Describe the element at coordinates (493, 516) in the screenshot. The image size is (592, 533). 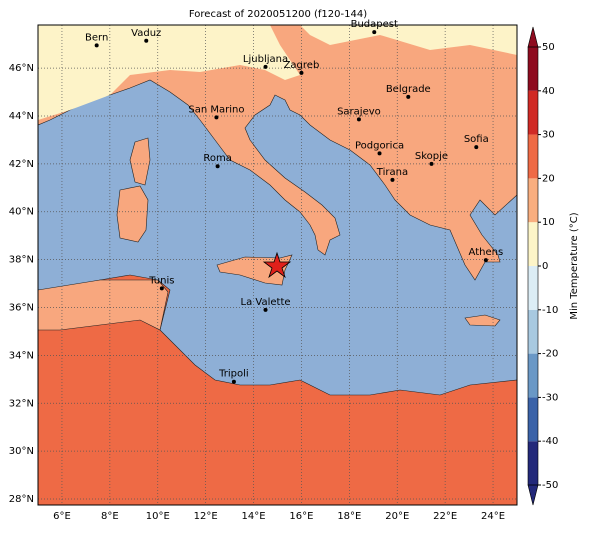
I see `x-tick-label: 24°E` at that location.